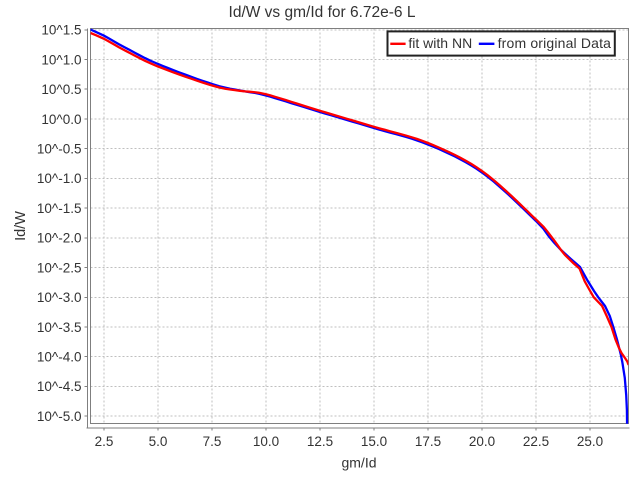 The image size is (640, 480). Describe the element at coordinates (61, 119) in the screenshot. I see `svg-text: 10^0.0` at that location.